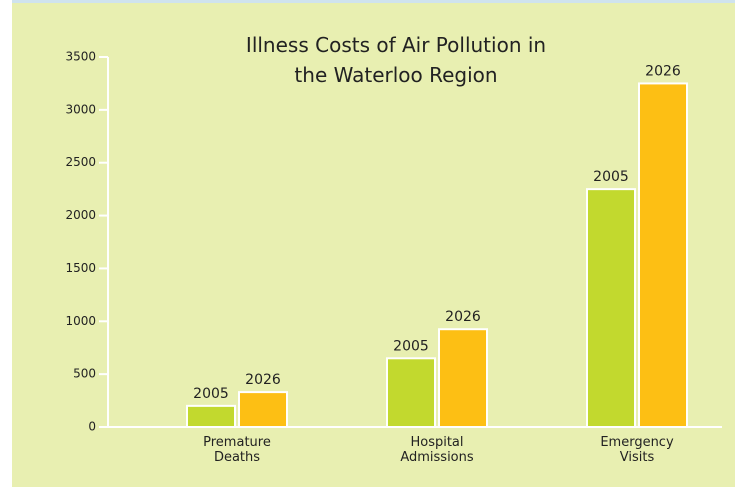 The height and width of the screenshot is (491, 743). I want to click on y-tick-label: 2500, so click(80, 162).